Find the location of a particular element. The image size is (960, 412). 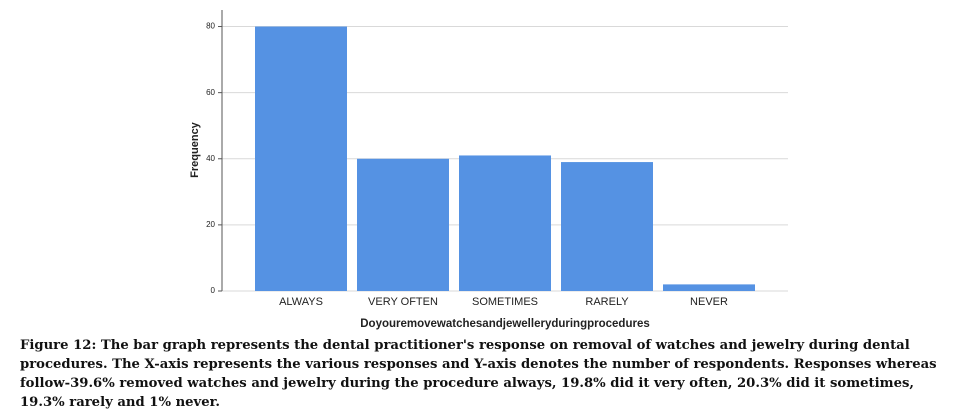

y-tick-label: 20 is located at coordinates (210, 224).